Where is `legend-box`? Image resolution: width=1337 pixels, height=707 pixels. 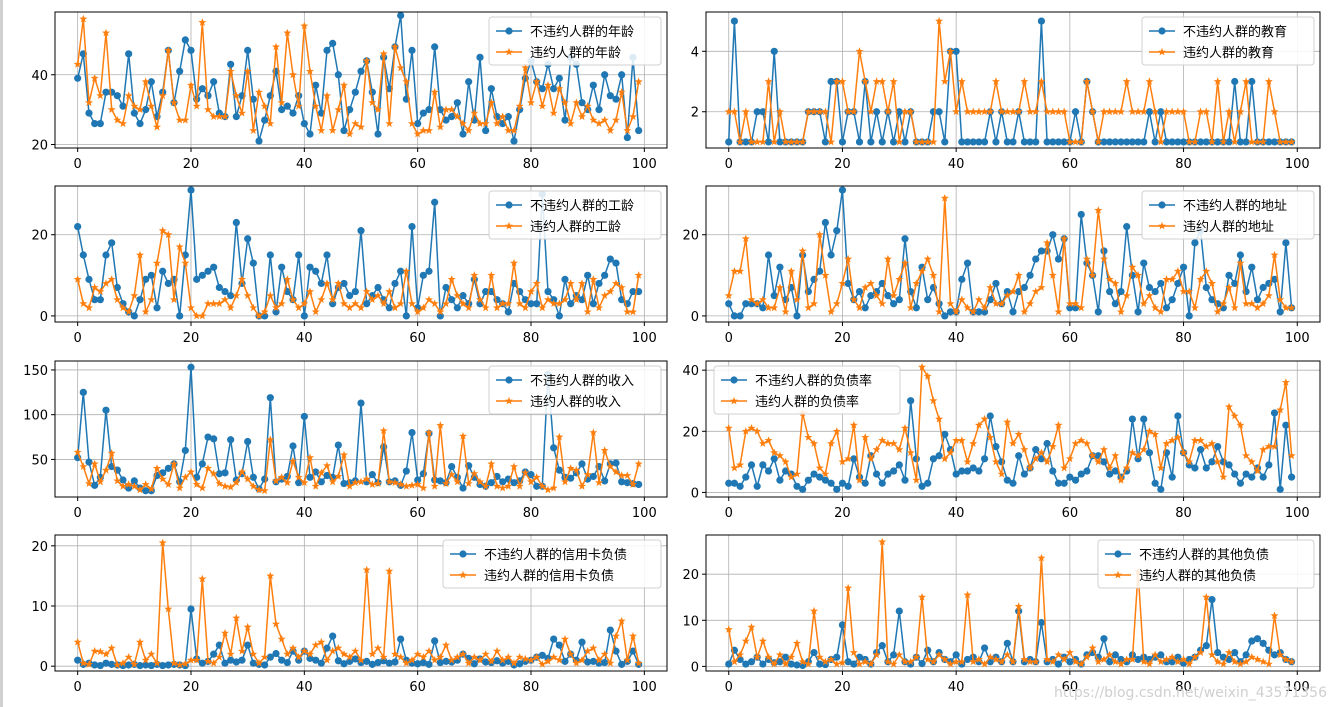
legend-box is located at coordinates (1228, 215).